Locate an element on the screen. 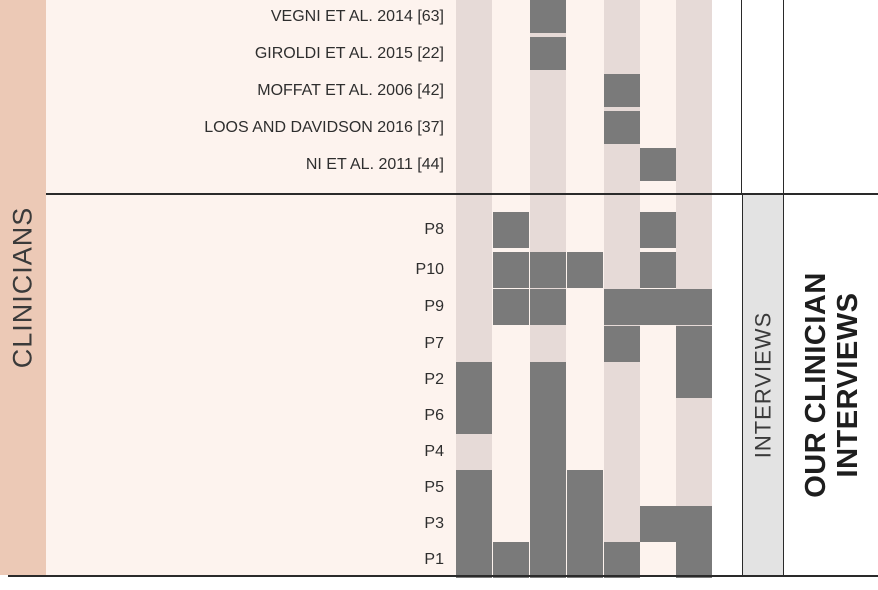 This screenshot has width=878, height=590. row-label: GIROLDI ET AL. 2015 [22] is located at coordinates (349, 53).